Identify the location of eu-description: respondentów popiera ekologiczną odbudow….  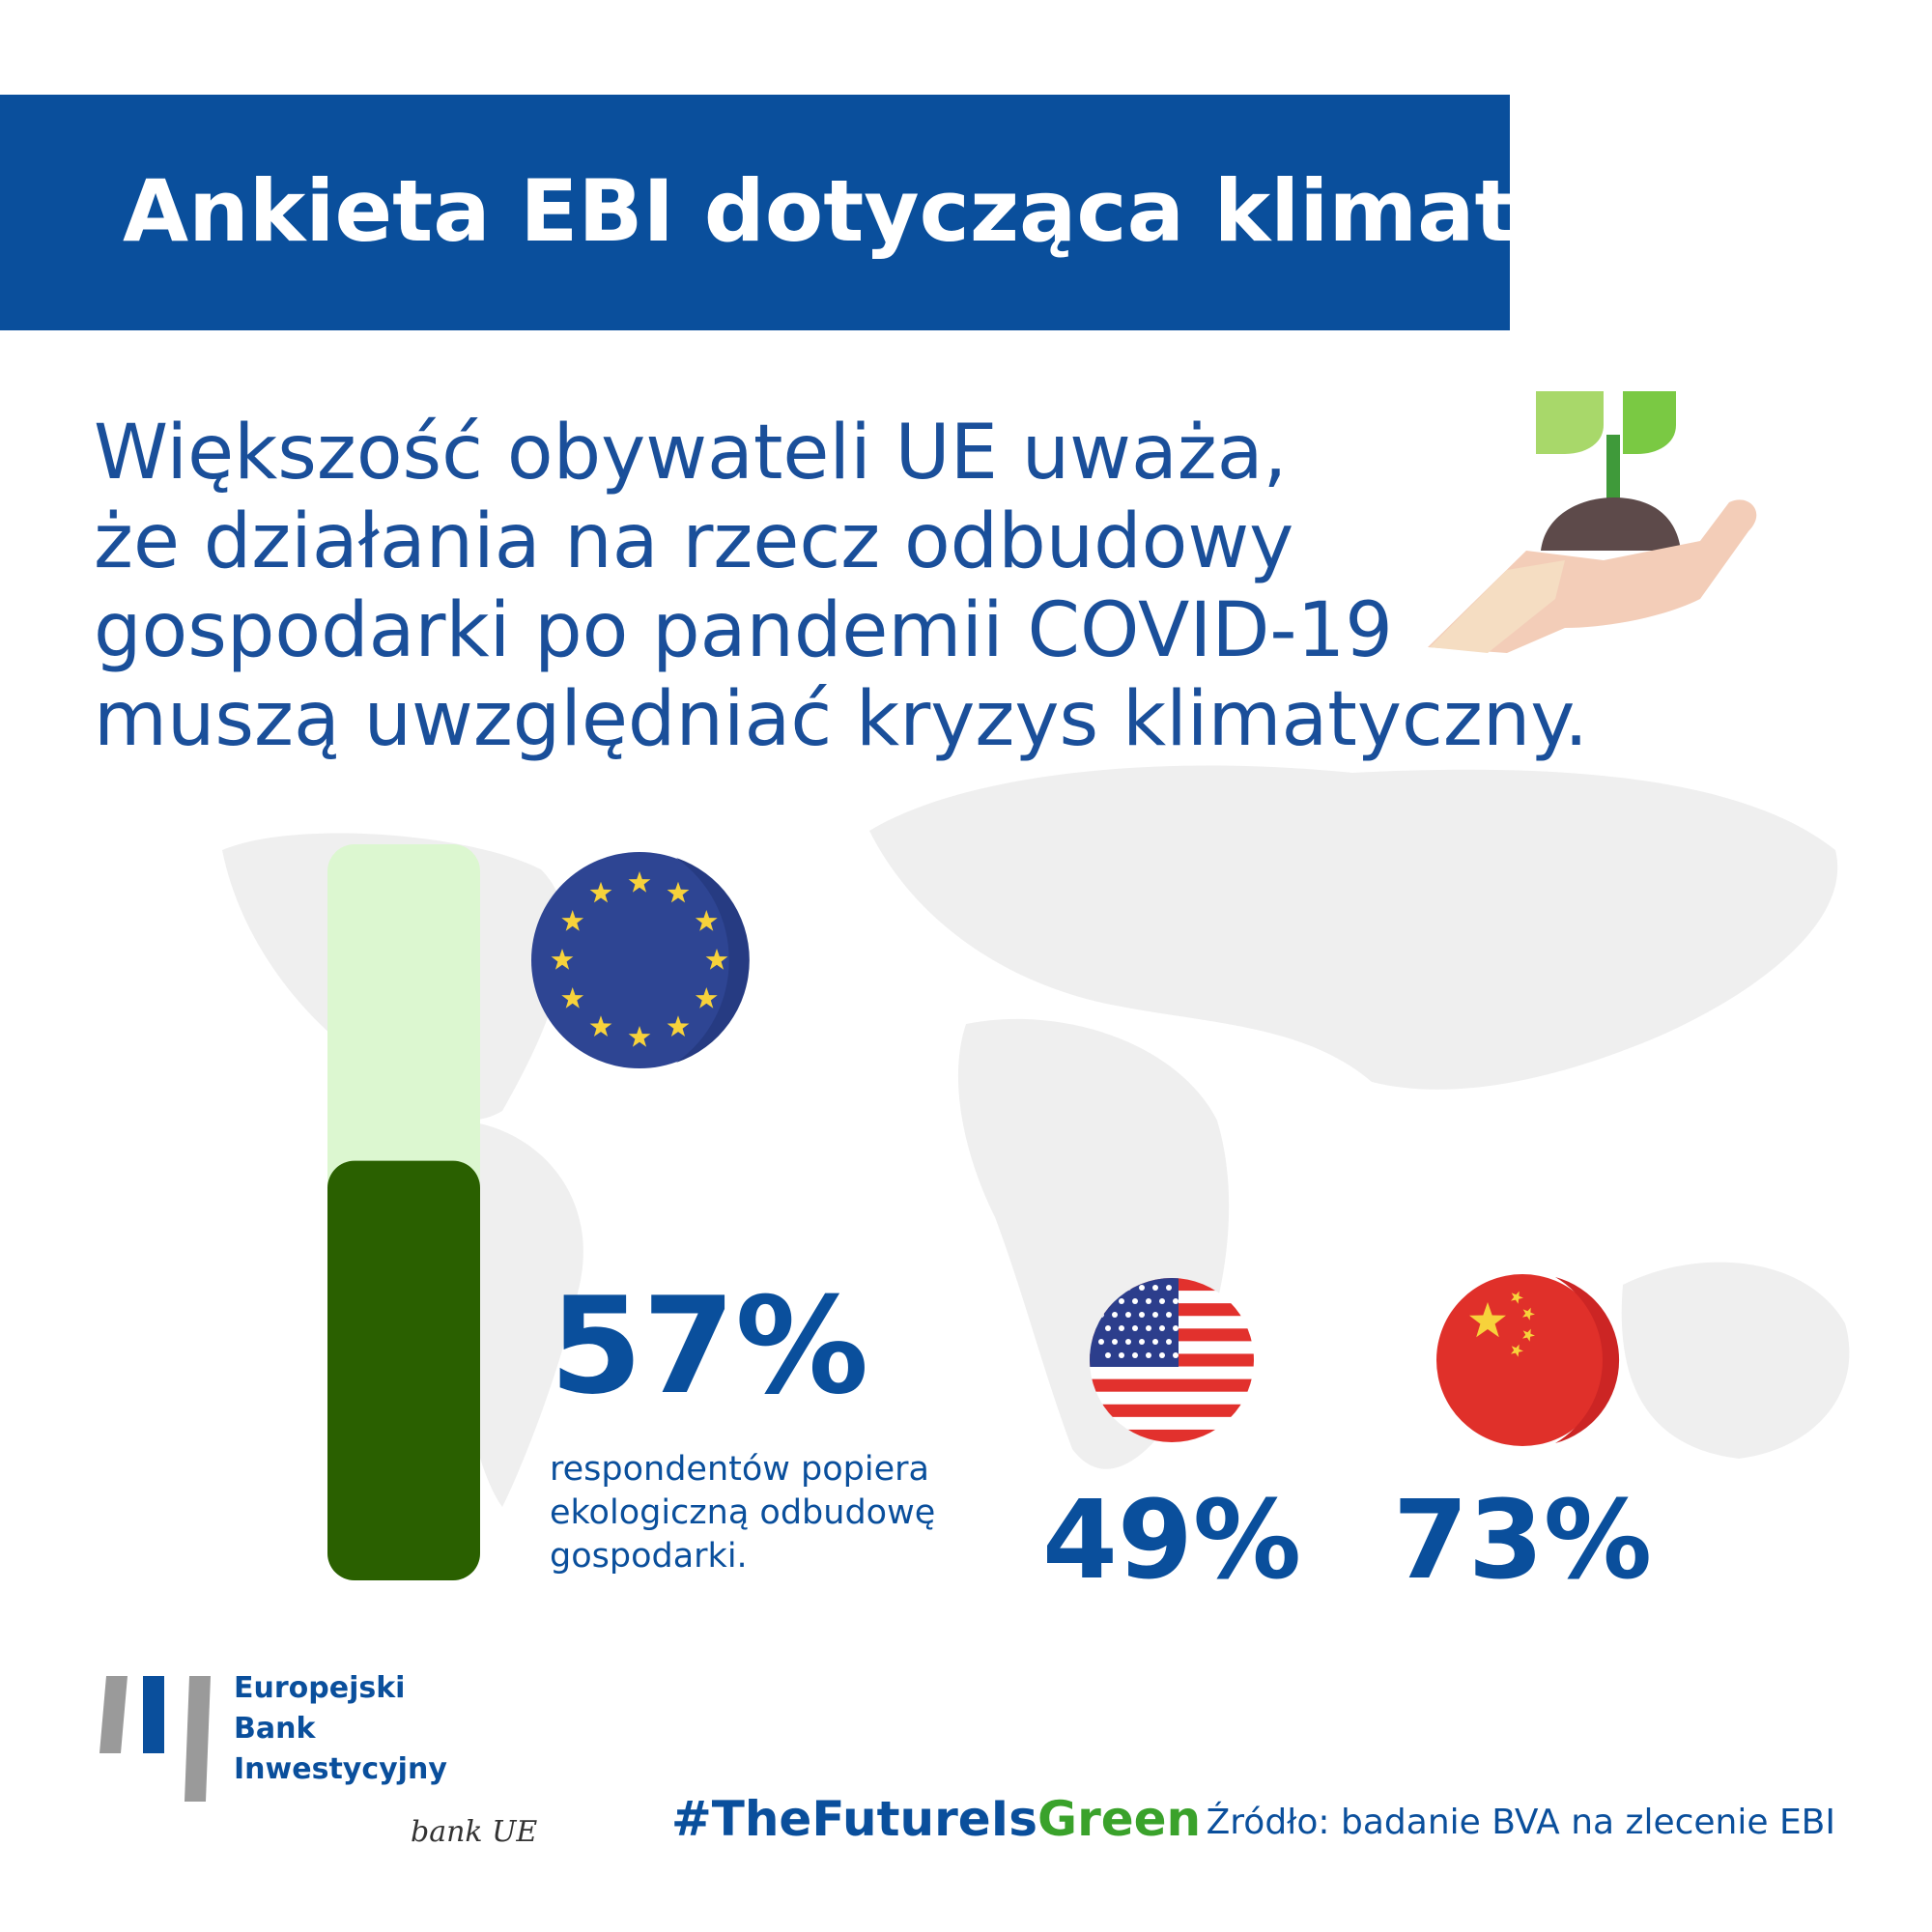
(742, 1513).